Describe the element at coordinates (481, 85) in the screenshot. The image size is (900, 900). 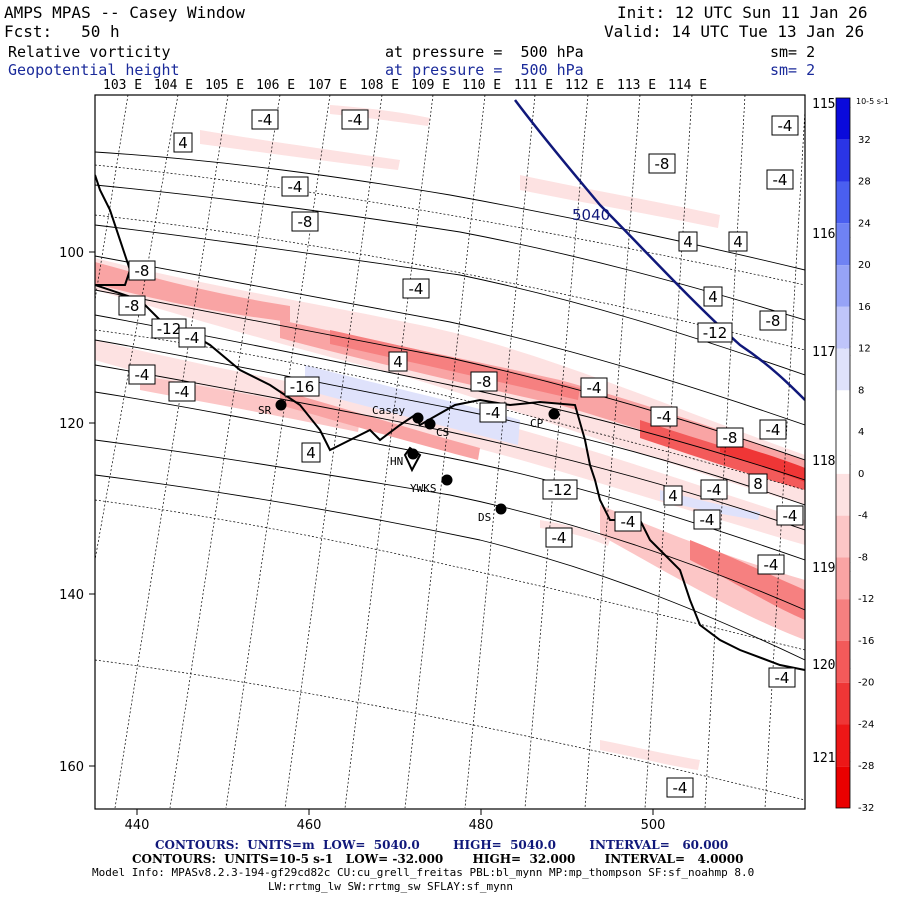
I see `top-lon-label: 110 E` at that location.